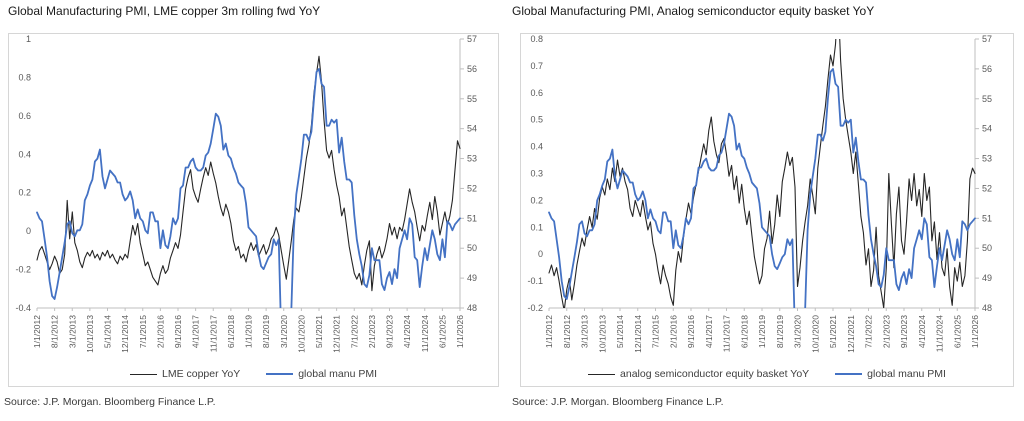 The height and width of the screenshot is (421, 1024). What do you see at coordinates (266, 331) in the screenshot?
I see `x-axis-tick-label: 8/1/2019` at bounding box center [266, 331].